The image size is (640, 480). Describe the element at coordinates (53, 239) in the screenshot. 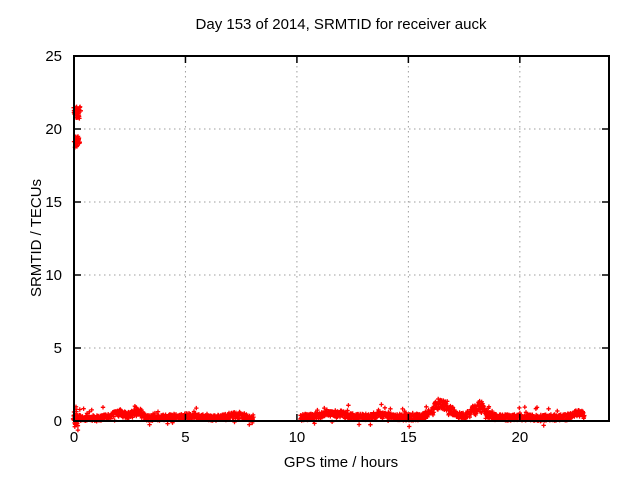

I see `y-tick-labels: 0 5 10 15 20 25` at that location.